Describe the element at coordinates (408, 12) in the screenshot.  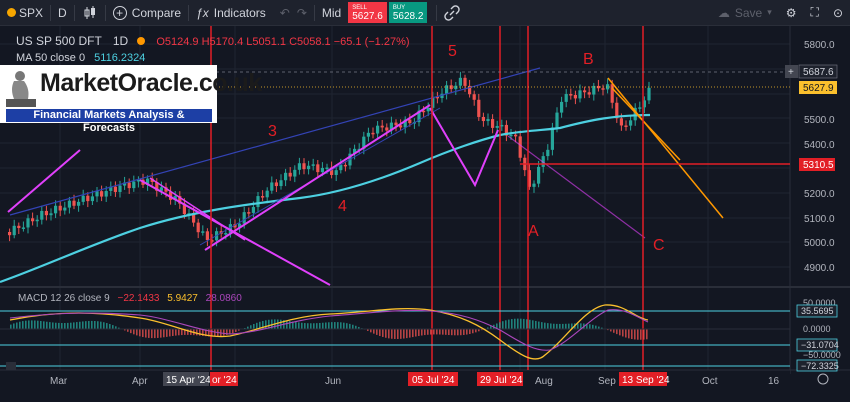
I see `buy-button: BUY 5628.2` at that location.